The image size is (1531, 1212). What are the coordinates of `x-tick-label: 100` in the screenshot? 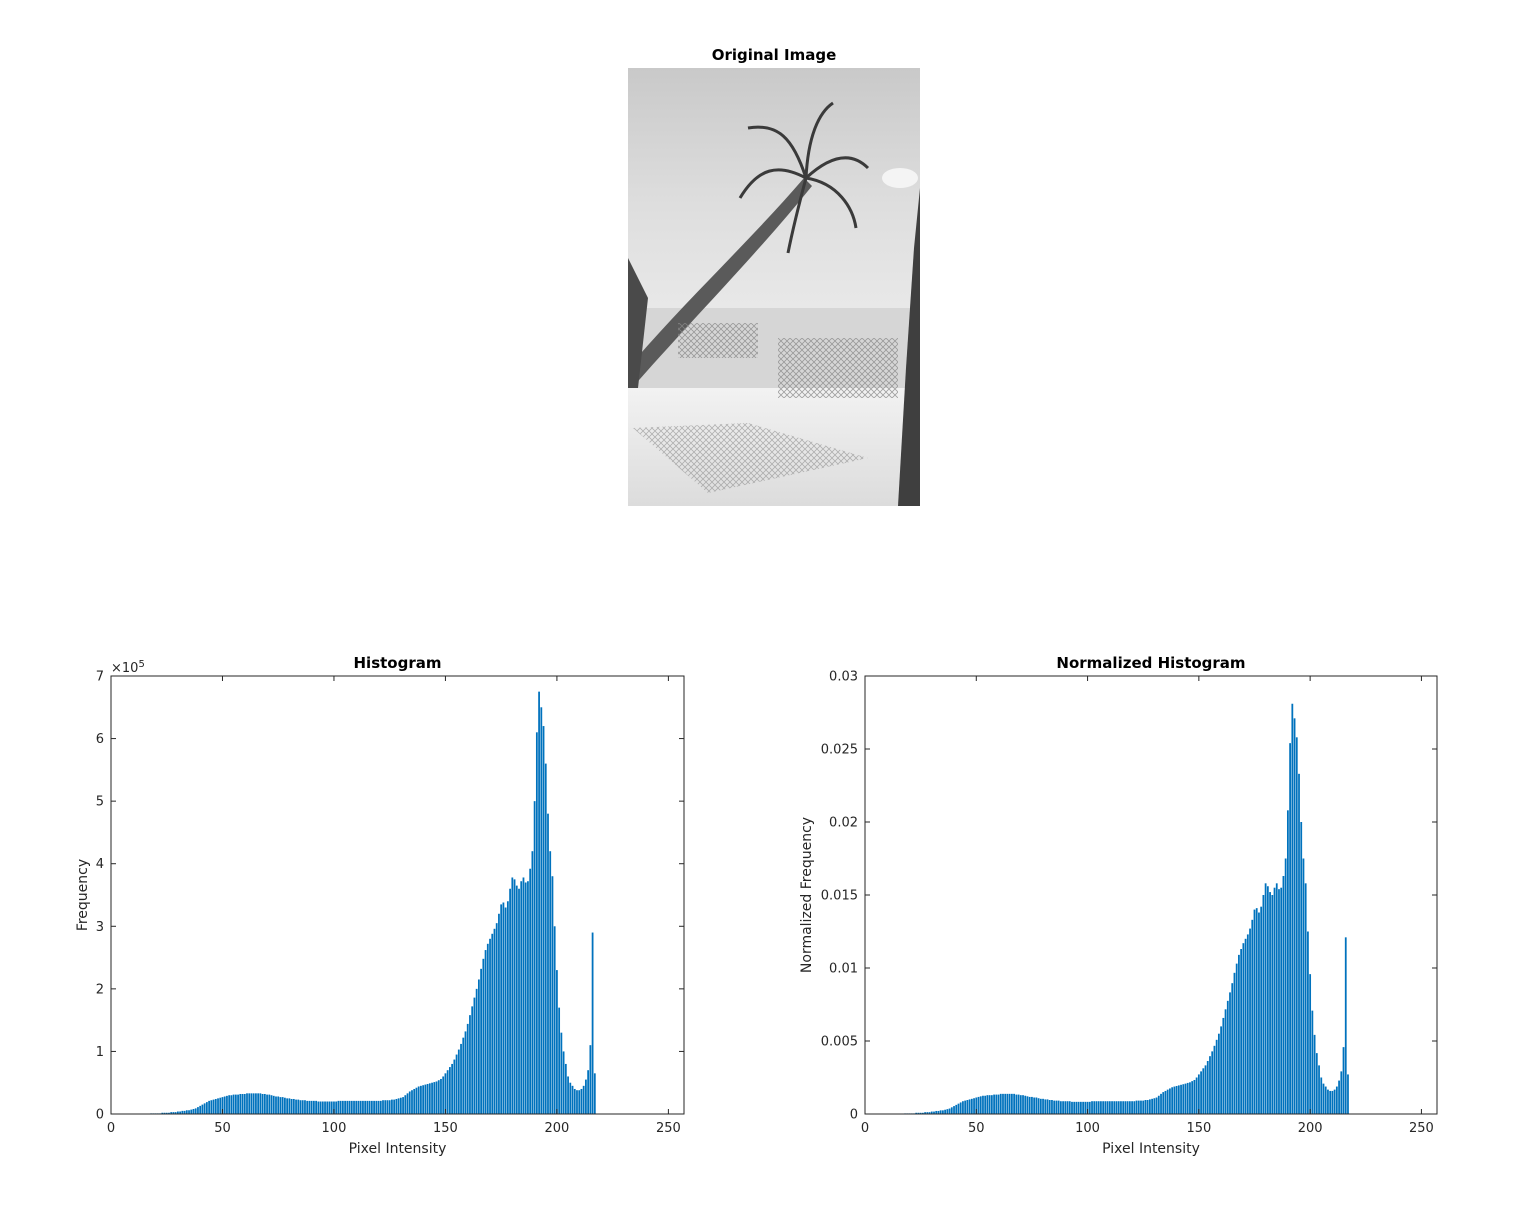 It's located at (334, 1128).